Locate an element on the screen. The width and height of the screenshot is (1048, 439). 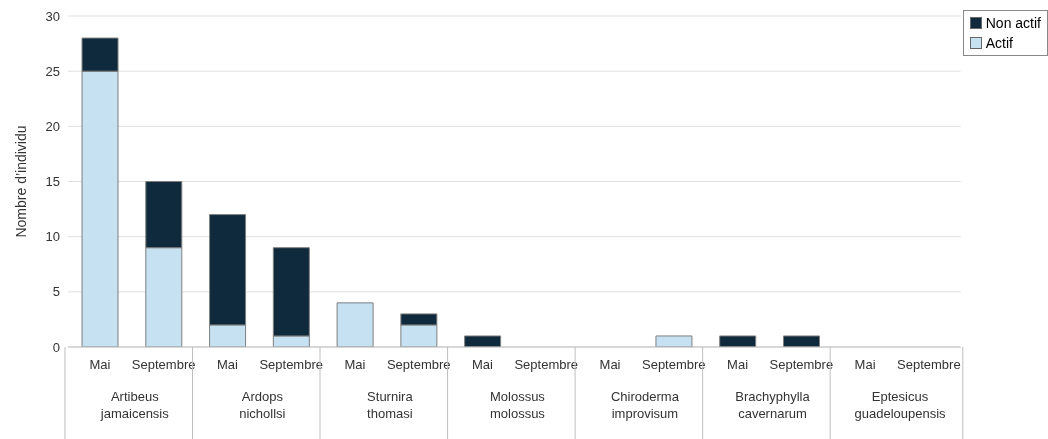
y-tick-label: 10 is located at coordinates (52, 237).